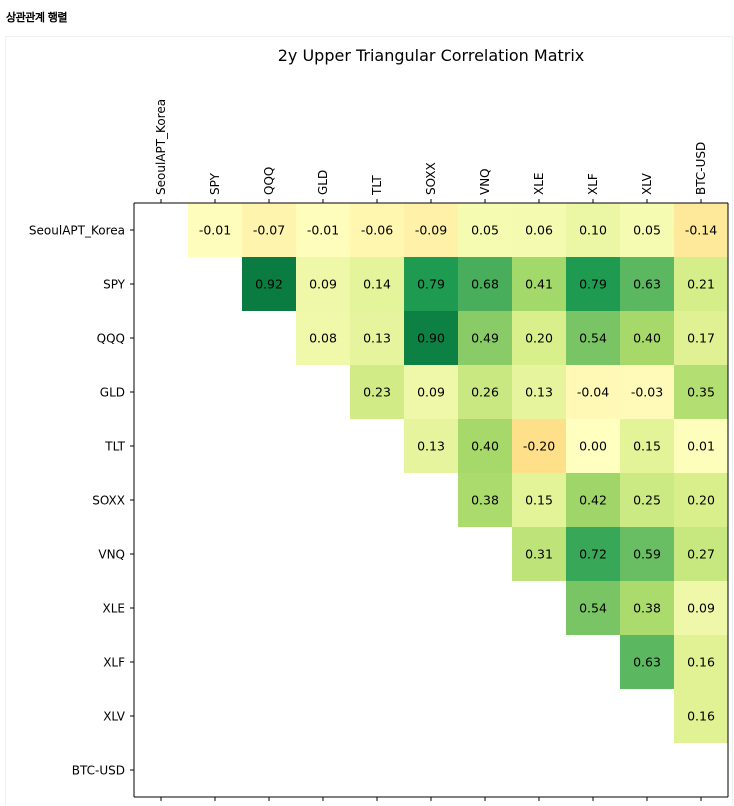 The height and width of the screenshot is (806, 734). I want to click on x-tick-label: XLV, so click(647, 183).